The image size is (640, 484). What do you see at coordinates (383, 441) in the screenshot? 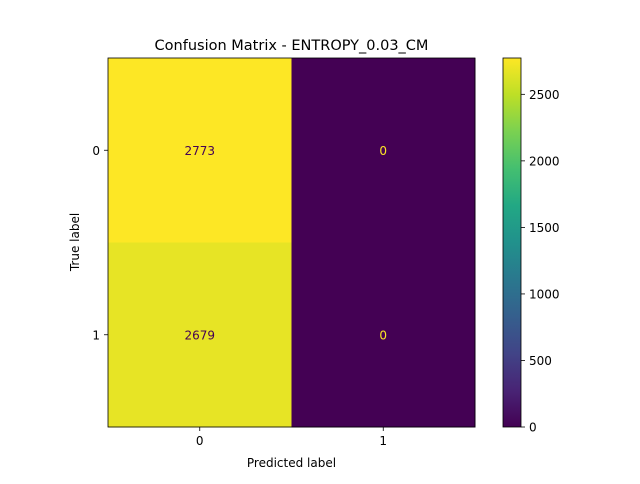
I see `x-tick-label: 1` at bounding box center [383, 441].